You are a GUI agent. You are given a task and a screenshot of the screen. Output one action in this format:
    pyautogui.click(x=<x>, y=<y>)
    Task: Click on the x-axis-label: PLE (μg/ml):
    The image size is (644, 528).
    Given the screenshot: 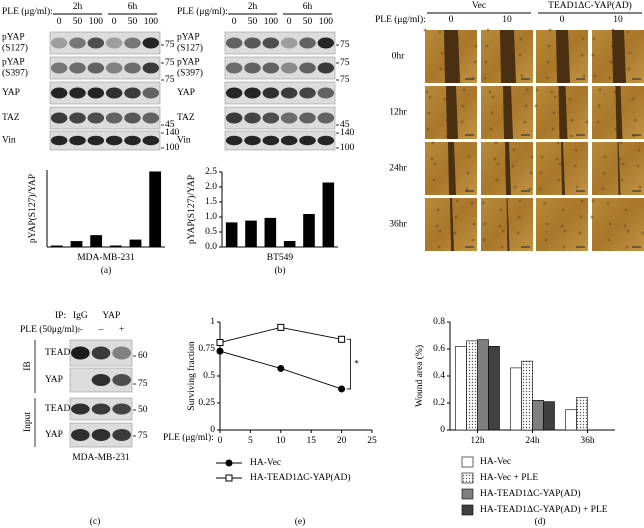 What is the action you would take?
    pyautogui.click(x=188, y=437)
    